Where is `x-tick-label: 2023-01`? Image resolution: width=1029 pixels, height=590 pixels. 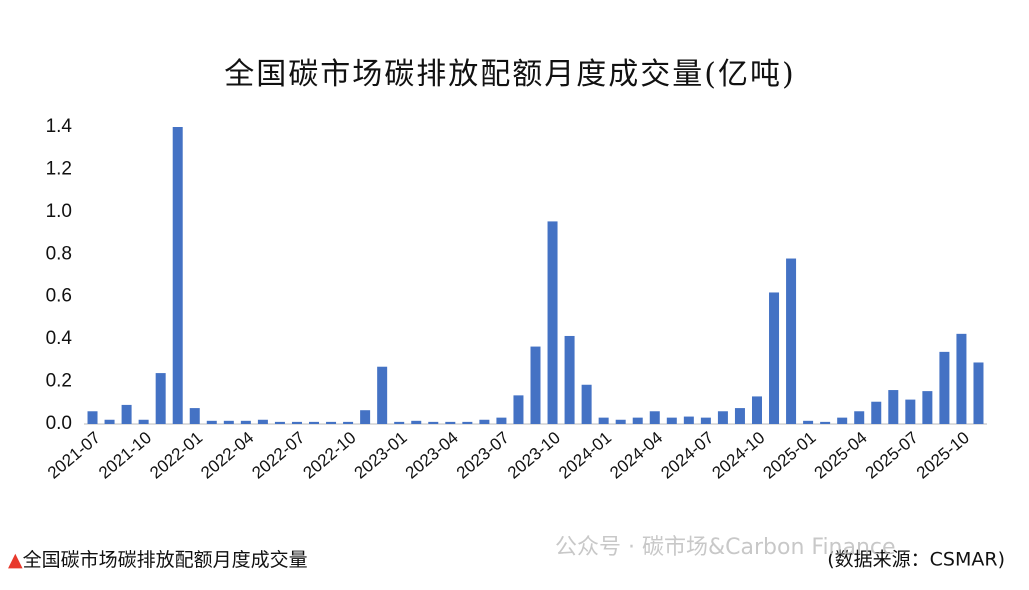
x-tick-label: 2023-01 is located at coordinates (381, 455).